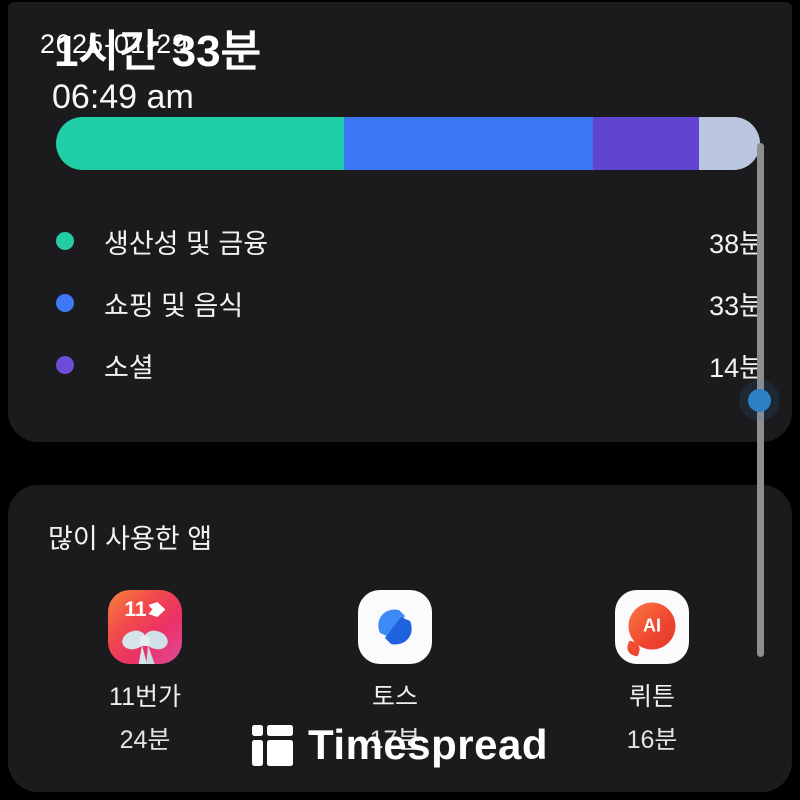 The width and height of the screenshot is (800, 800). What do you see at coordinates (759, 400) in the screenshot?
I see `scrollbar-thumb-dot` at bounding box center [759, 400].